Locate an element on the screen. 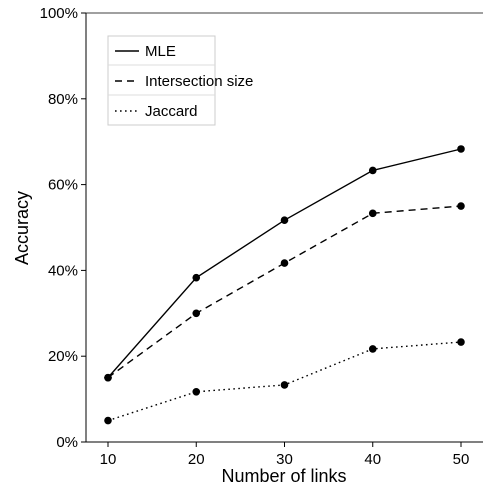 The image size is (484, 489). y-tick-label: 60% is located at coordinates (63, 185).